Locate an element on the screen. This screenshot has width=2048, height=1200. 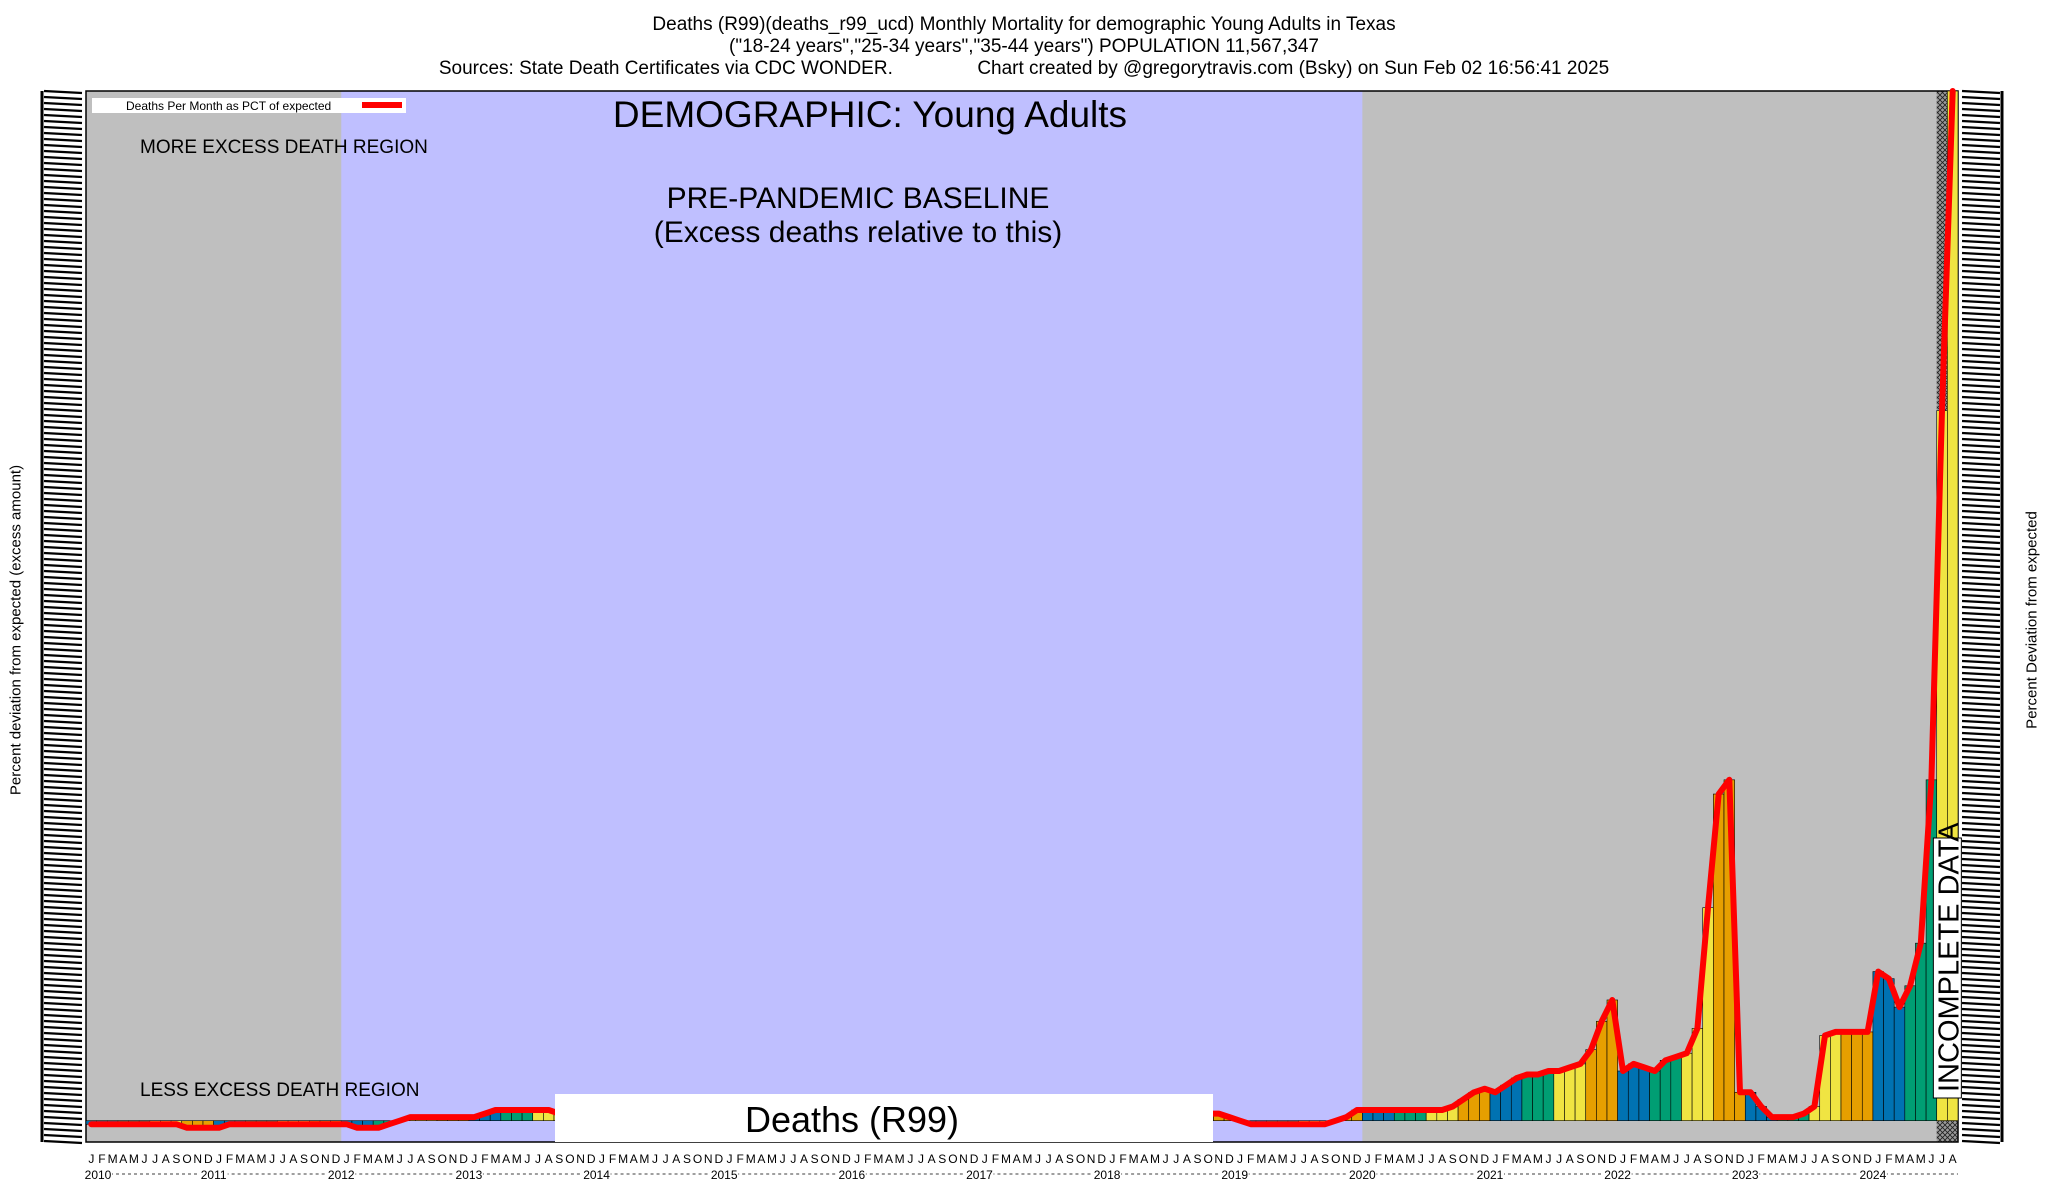
x-year-tick-label: 2019 is located at coordinates (1234, 1175).